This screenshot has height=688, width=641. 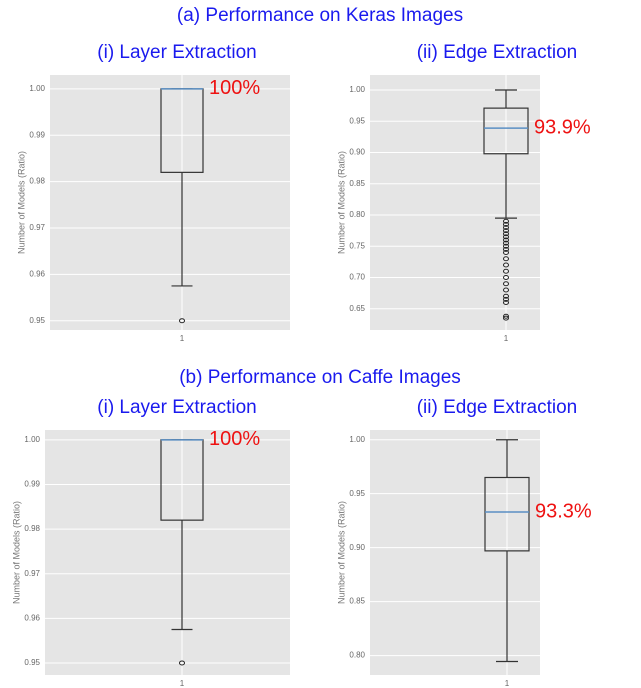 I want to click on y-tick-label: 0.75, so click(x=357, y=245).